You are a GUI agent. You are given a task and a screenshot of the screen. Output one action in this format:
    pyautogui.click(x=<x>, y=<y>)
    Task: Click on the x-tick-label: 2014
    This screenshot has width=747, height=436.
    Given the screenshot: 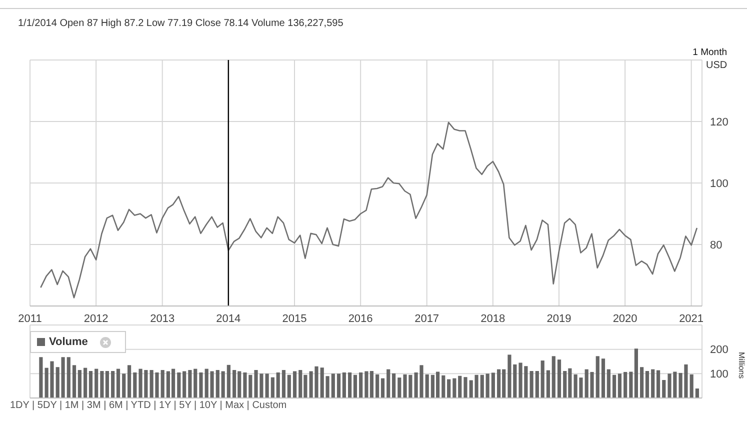 What is the action you would take?
    pyautogui.click(x=228, y=318)
    